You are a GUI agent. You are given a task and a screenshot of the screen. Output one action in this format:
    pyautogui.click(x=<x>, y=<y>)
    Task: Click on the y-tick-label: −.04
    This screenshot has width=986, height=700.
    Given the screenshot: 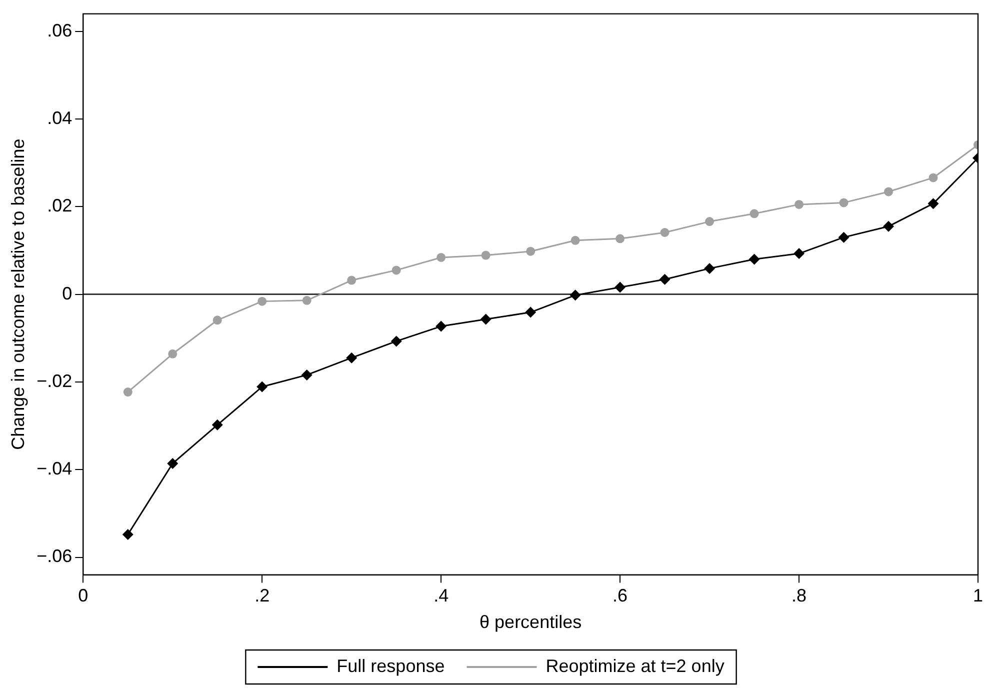 What is the action you would take?
    pyautogui.click(x=54, y=468)
    